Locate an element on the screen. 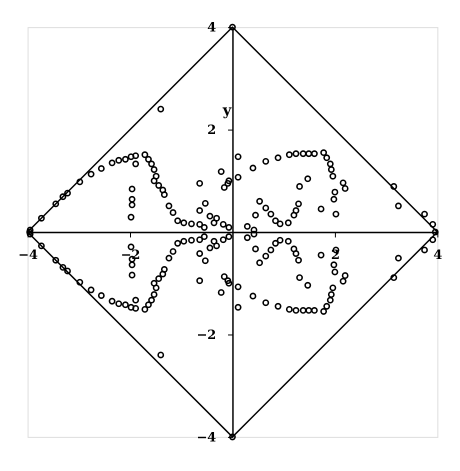 The image size is (460, 471). y-axis-title: y is located at coordinates (227, 110).